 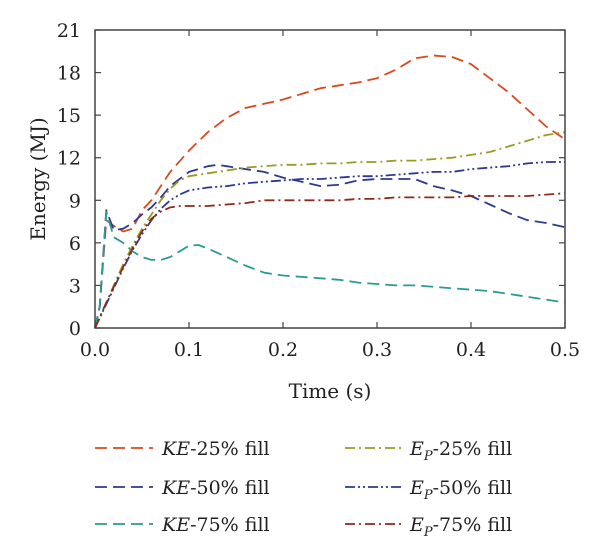 I want to click on legend-item: EP-50% fill, so click(x=428, y=490).